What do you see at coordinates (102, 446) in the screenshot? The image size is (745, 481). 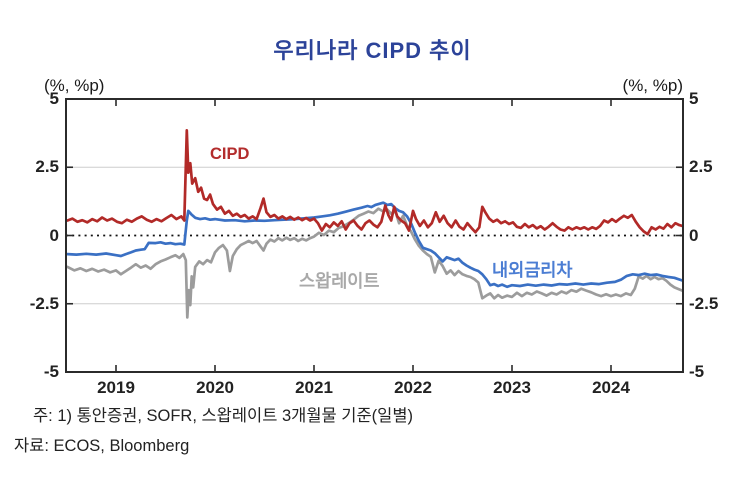 I see `source-line: 자료: ECOS, Bloomberg` at bounding box center [102, 446].